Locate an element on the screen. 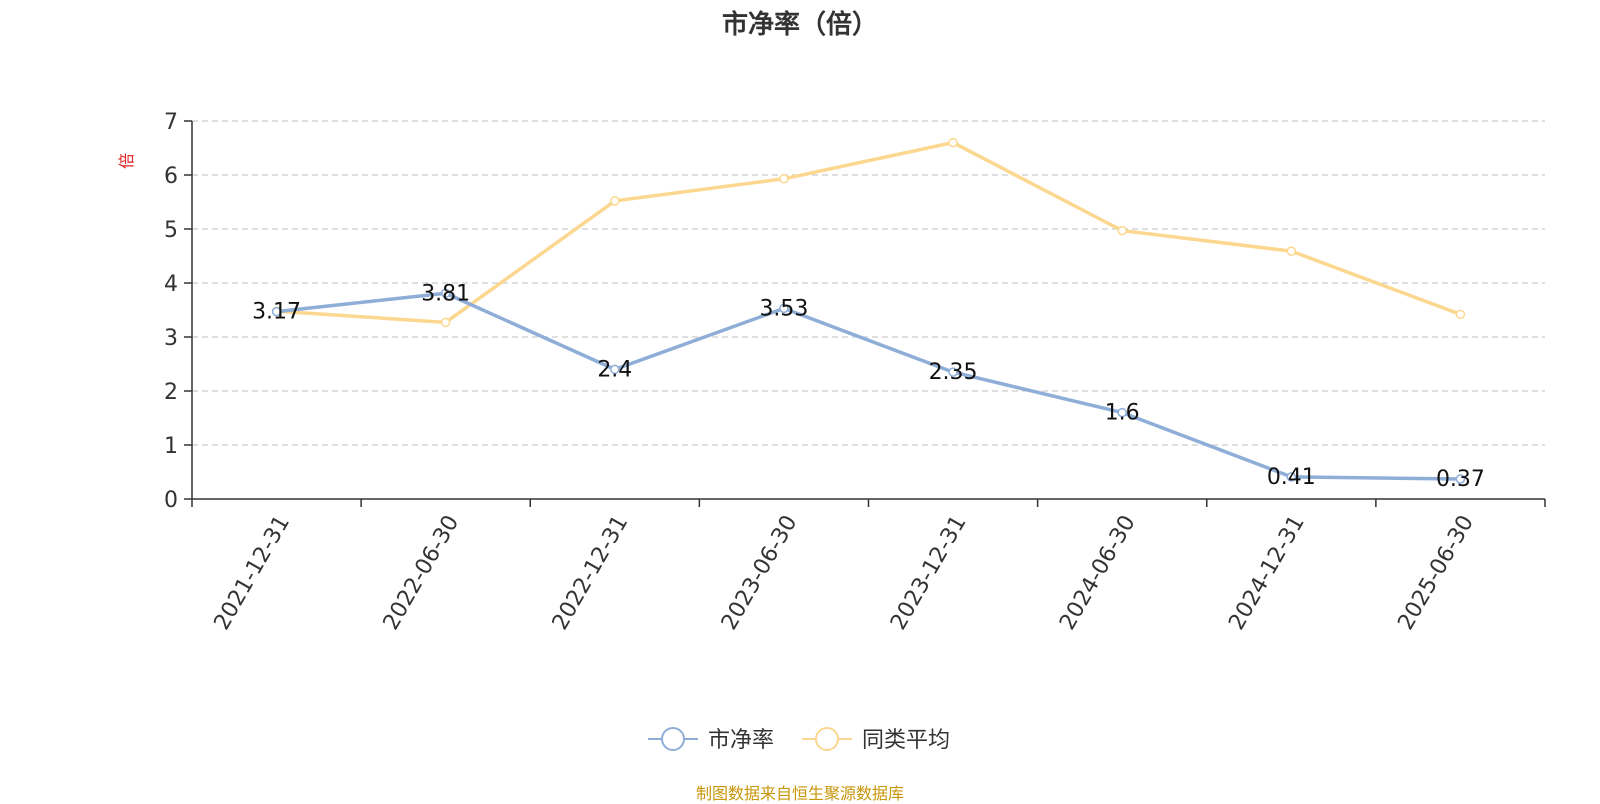 This screenshot has height=804, width=1600. source-note: 制图数据来自恒生聚源数据库 is located at coordinates (799, 793).